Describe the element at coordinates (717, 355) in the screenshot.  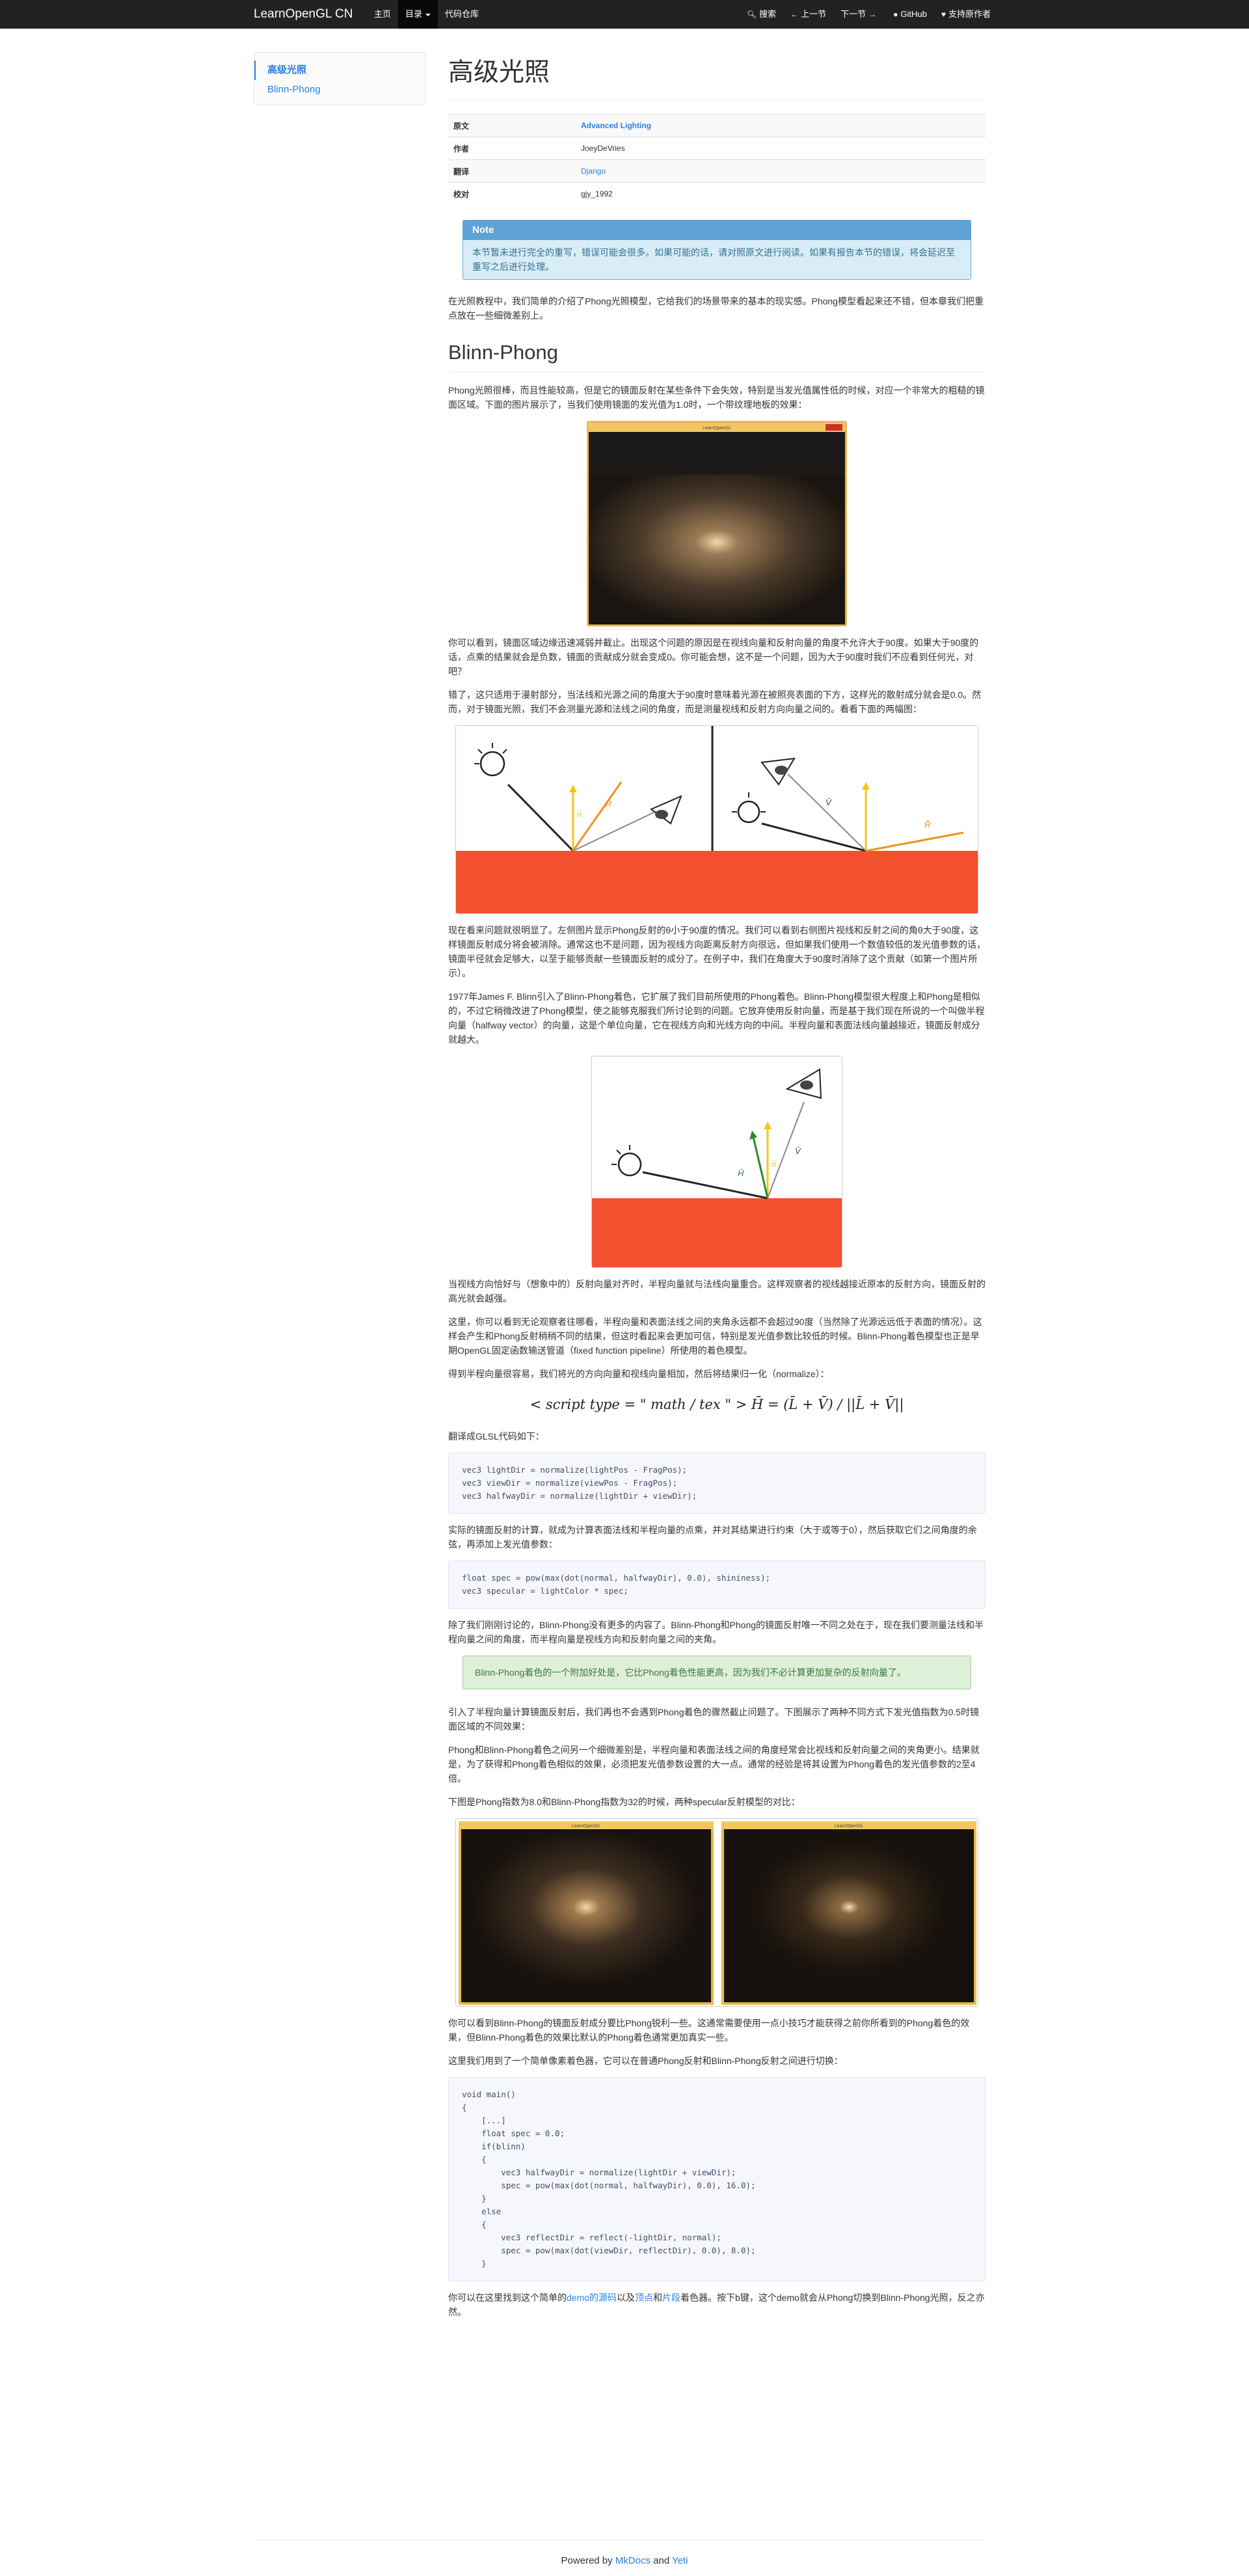
I see `section-heading: Blinn-Phong` at that location.